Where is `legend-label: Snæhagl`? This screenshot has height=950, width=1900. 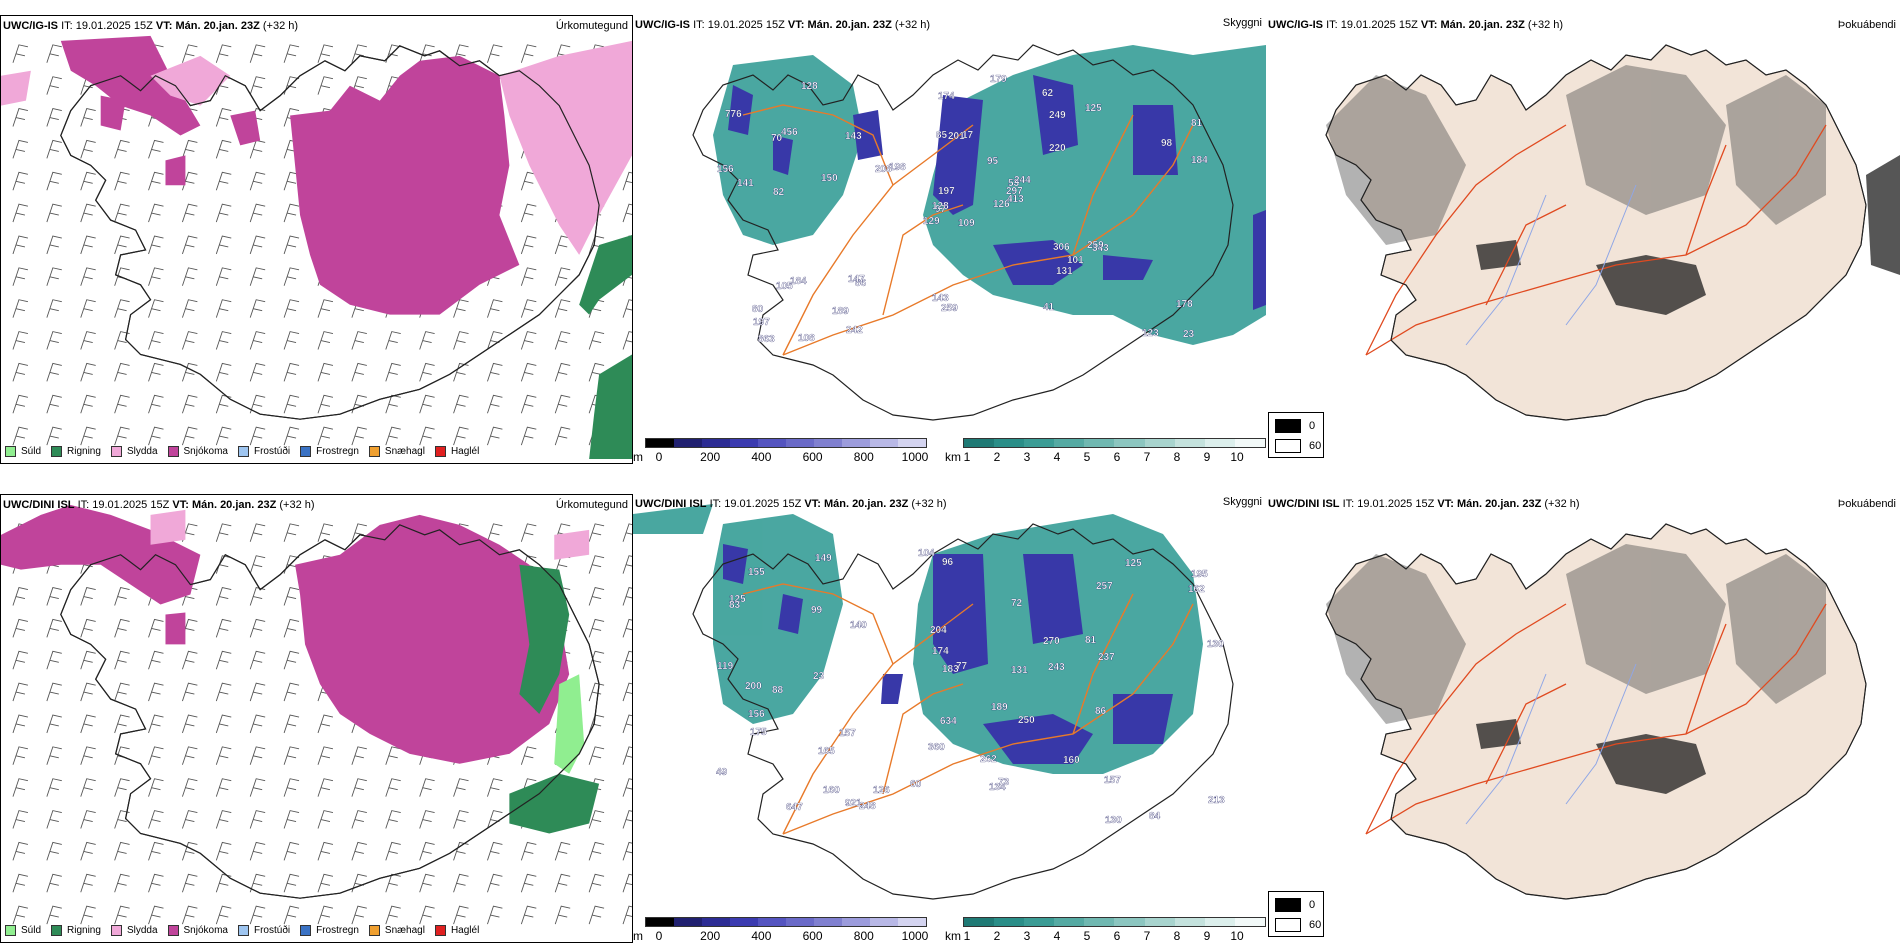
legend-label: Snæhagl is located at coordinates (404, 930).